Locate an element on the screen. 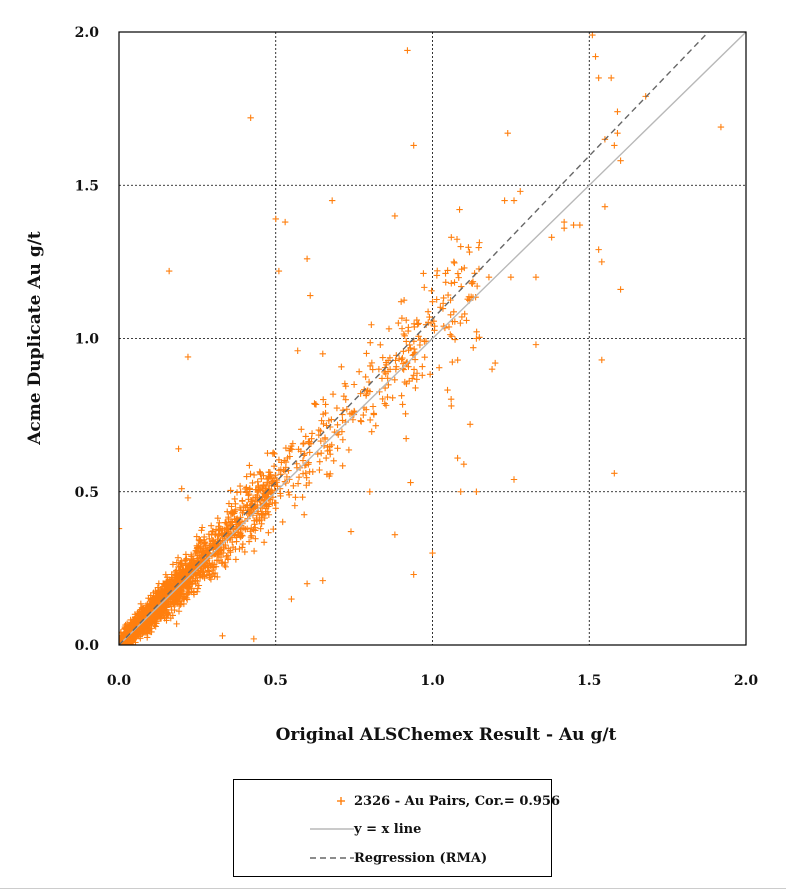  legend-label-pairs: 2326 - Au Pairs, Cor.= 0.956 is located at coordinates (457, 801).